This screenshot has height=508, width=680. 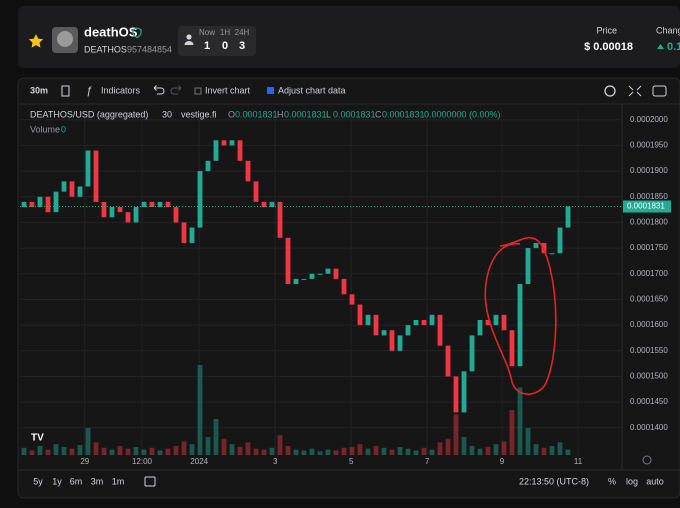 What do you see at coordinates (39, 90) in the screenshot?
I see `interval-button: 30m` at bounding box center [39, 90].